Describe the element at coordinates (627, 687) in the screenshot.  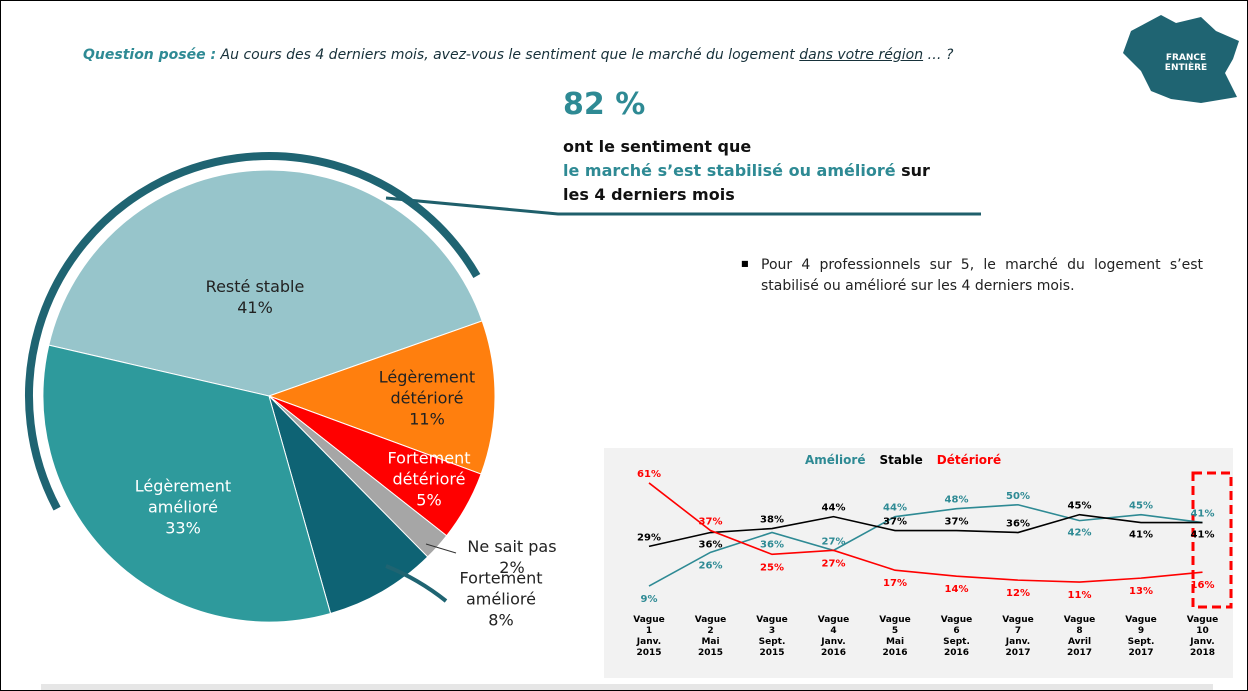
I see `footer-bar` at that location.